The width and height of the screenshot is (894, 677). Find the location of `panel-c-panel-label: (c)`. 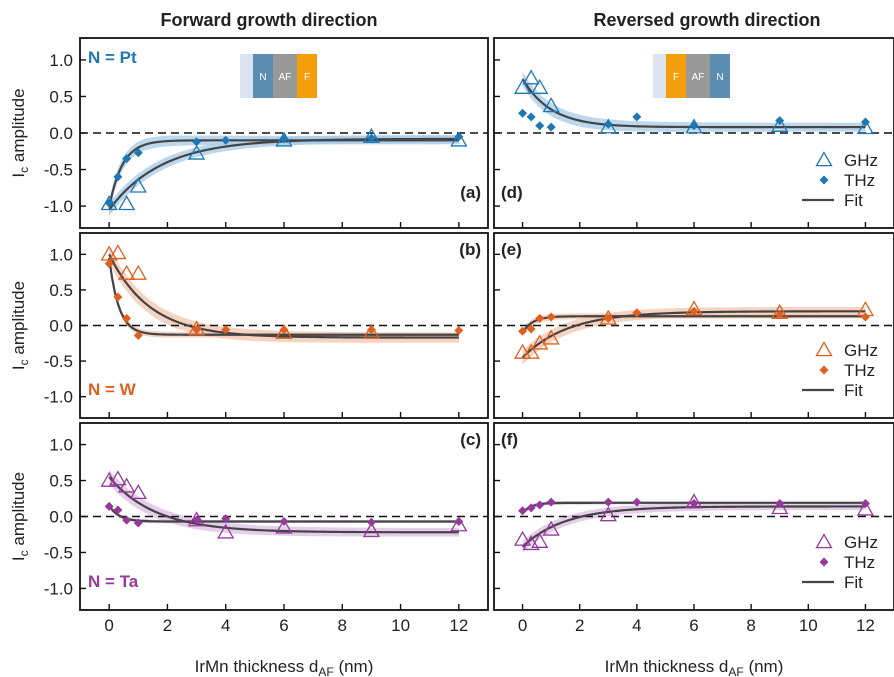

panel-c-panel-label: (c) is located at coordinates (470, 439).